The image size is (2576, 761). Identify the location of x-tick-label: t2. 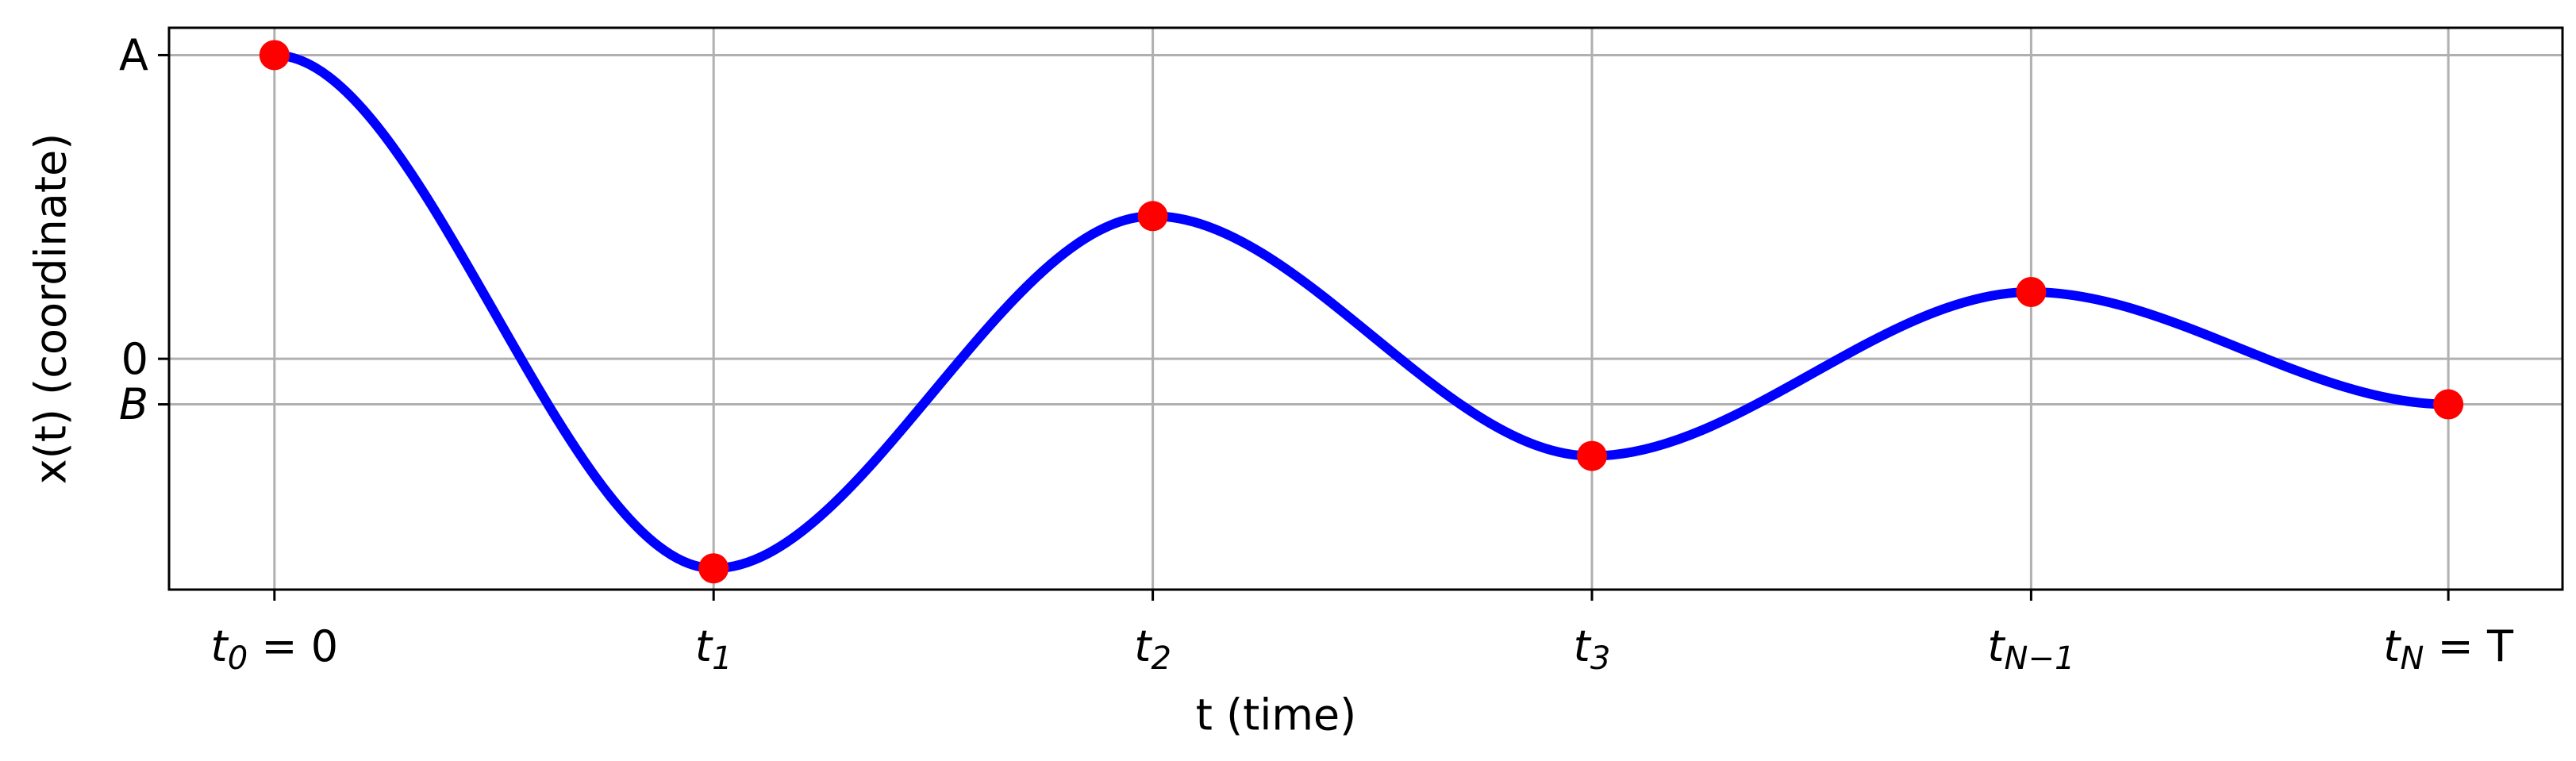
(1152, 649).